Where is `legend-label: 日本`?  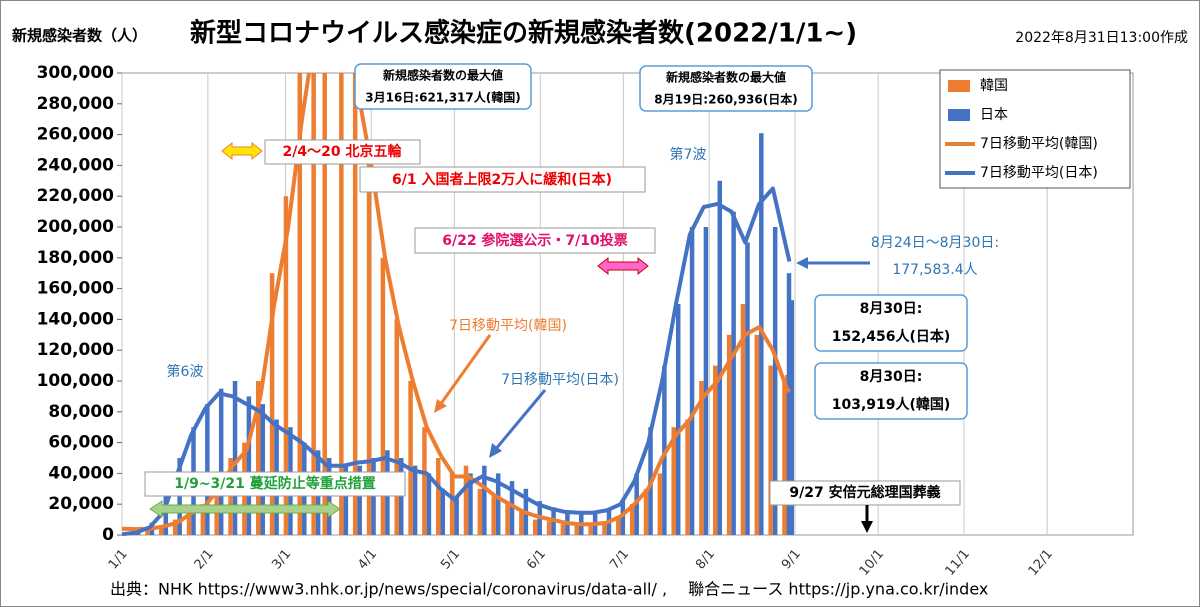
legend-label: 日本 is located at coordinates (994, 115).